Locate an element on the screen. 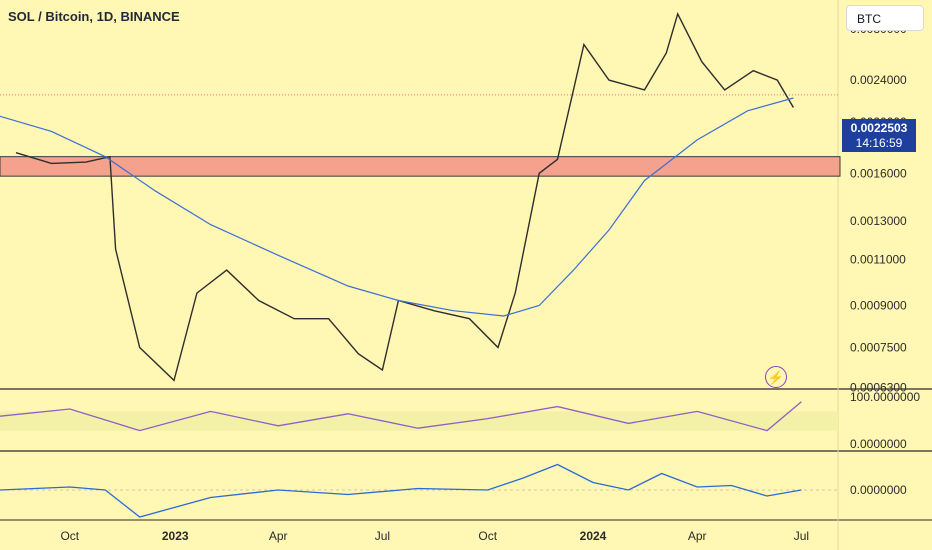 Image resolution: width=932 pixels, height=550 pixels. price-tick-label: 0.0011000 is located at coordinates (878, 259).